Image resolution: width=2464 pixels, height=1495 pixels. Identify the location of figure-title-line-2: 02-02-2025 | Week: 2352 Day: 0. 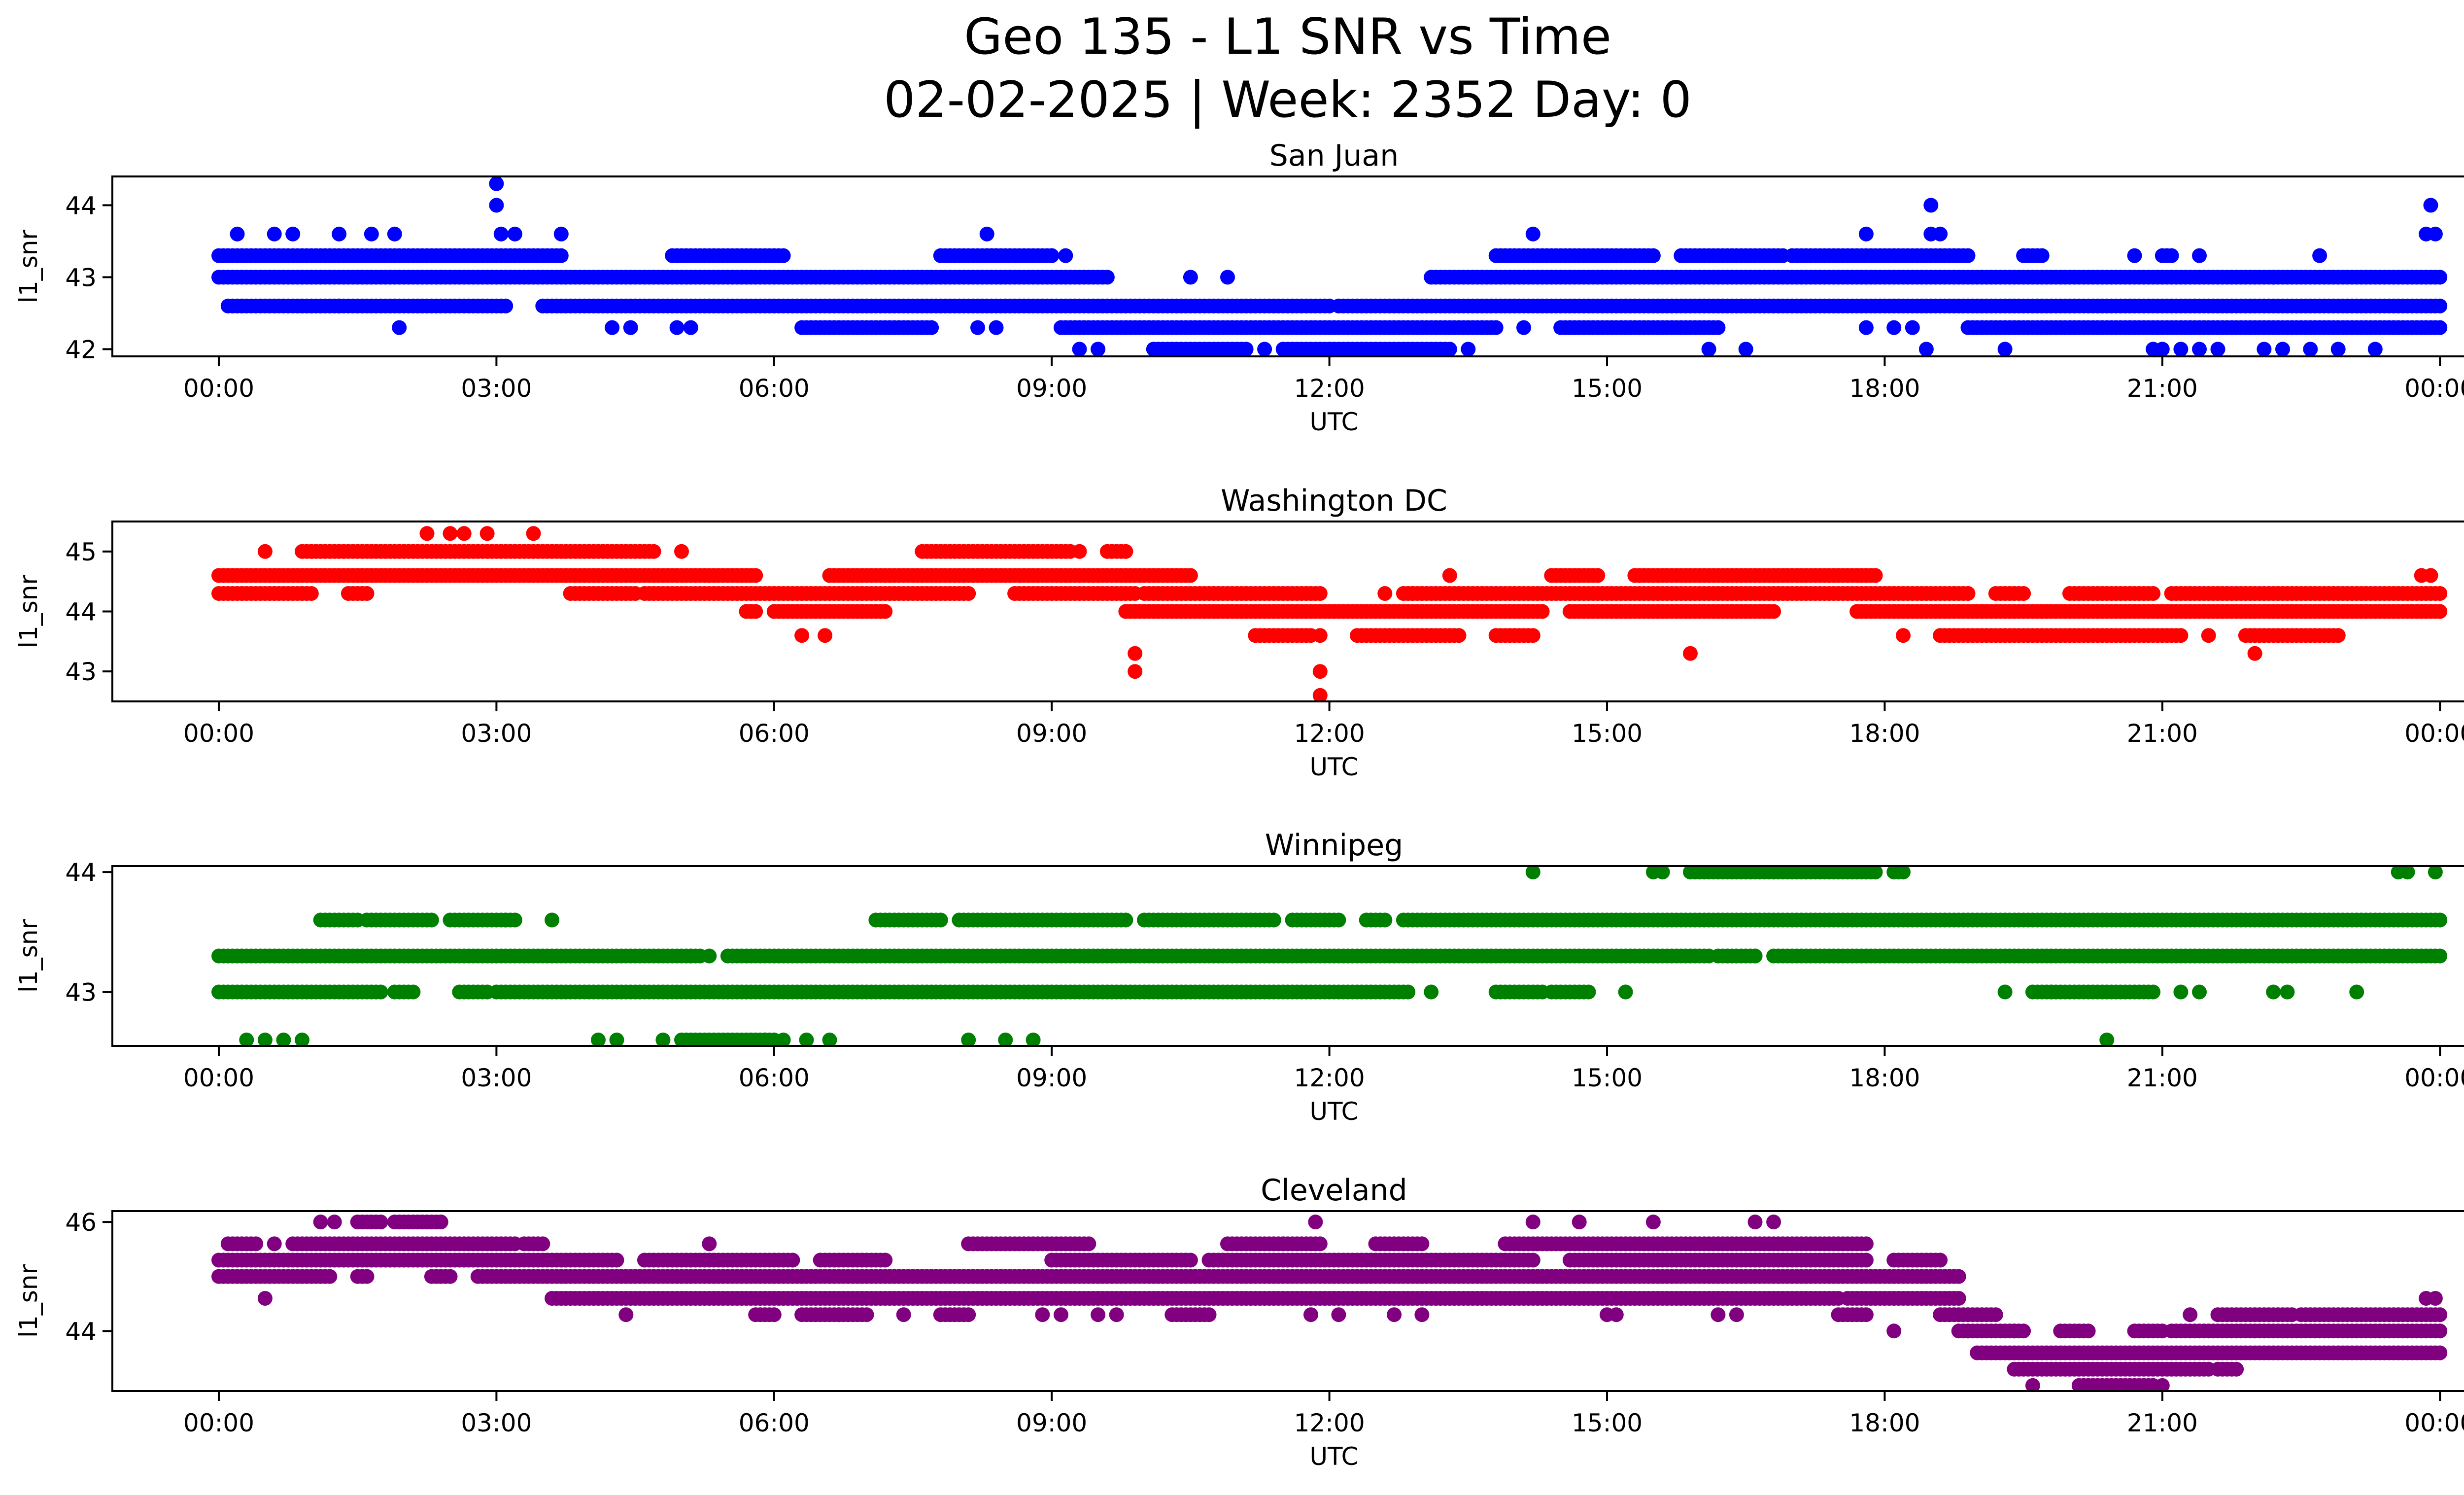
(1288, 99).